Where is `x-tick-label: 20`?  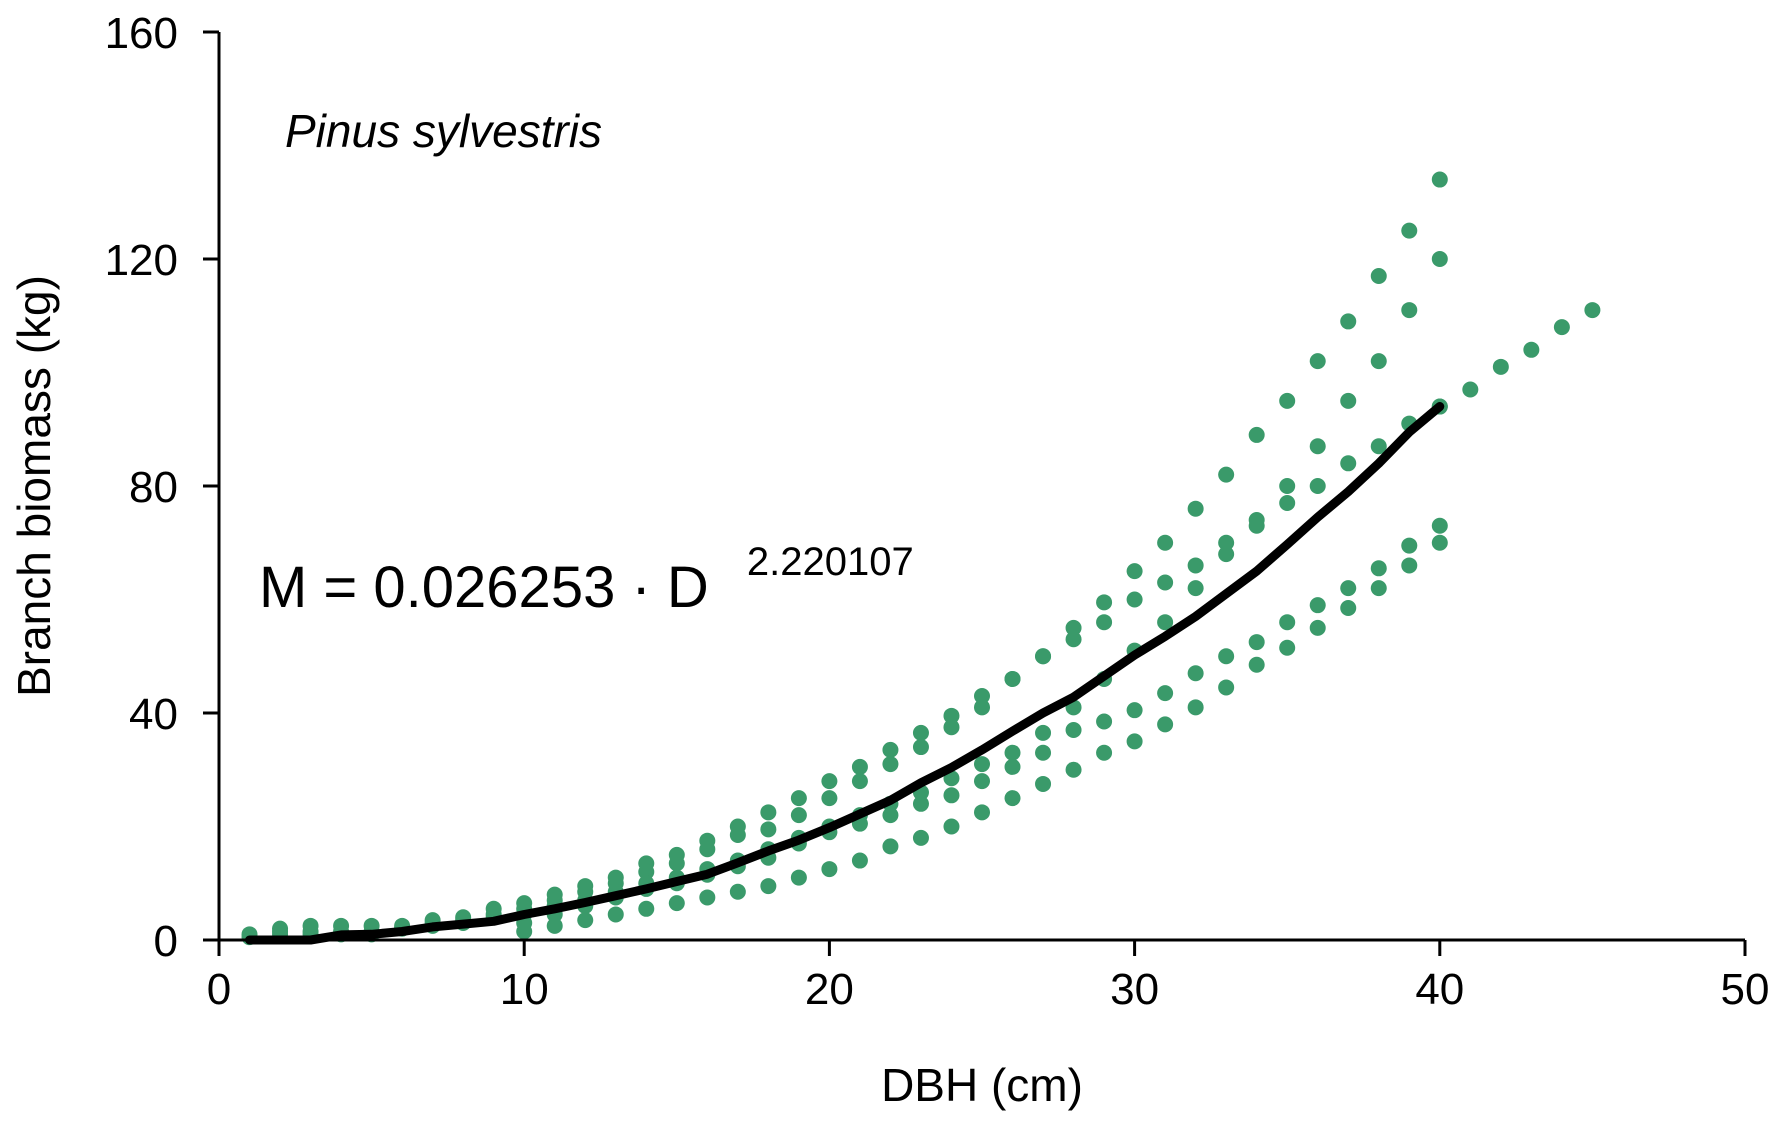
x-tick-label: 20 is located at coordinates (829, 989).